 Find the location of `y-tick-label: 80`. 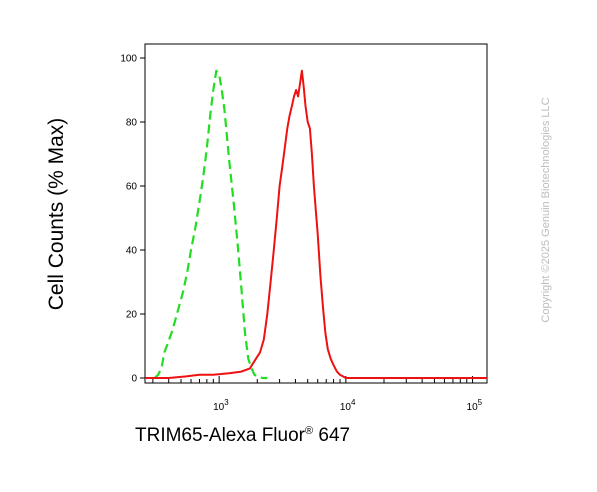

y-tick-label: 80 is located at coordinates (132, 123).